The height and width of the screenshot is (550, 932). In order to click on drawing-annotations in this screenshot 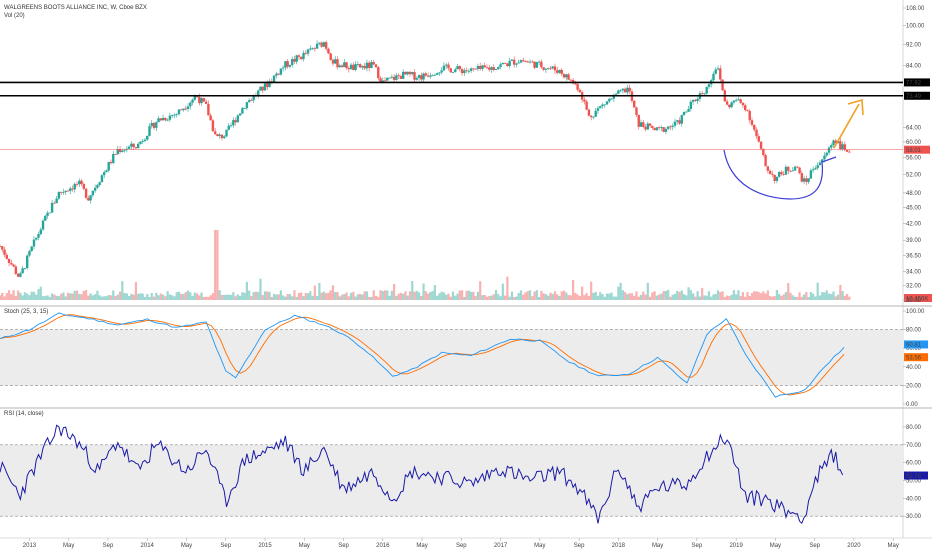, I will do `click(793, 149)`.